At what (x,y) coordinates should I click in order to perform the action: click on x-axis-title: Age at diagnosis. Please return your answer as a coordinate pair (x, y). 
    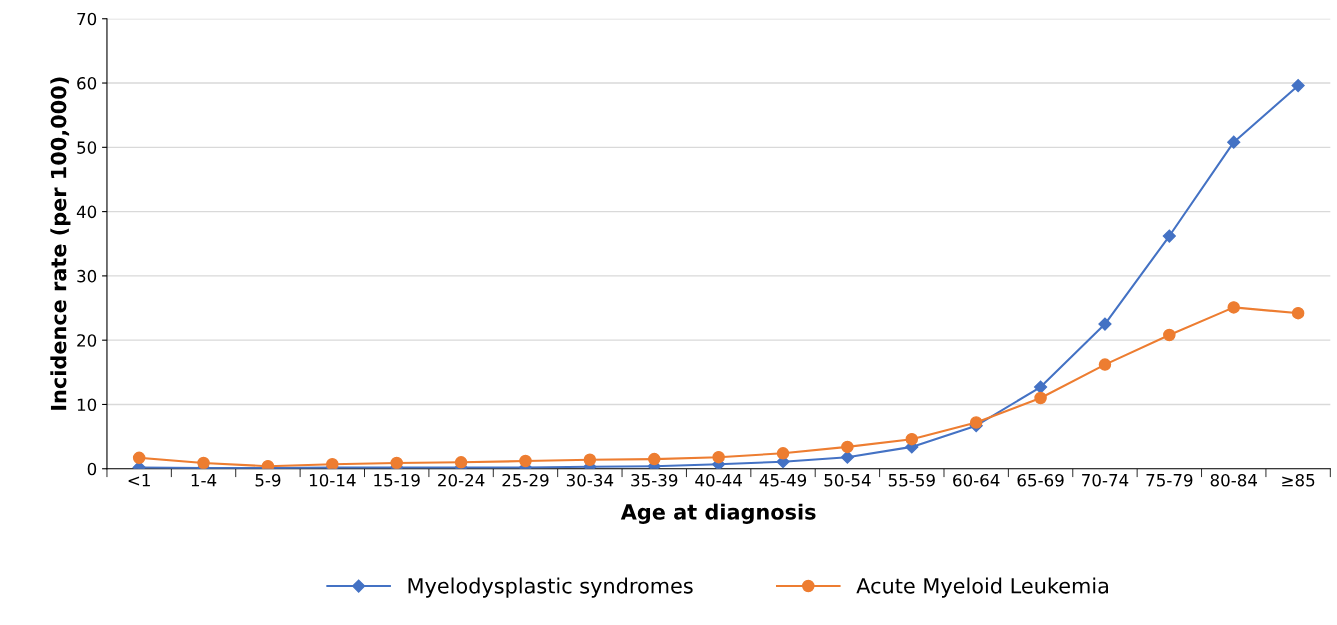
    Looking at the image, I should click on (718, 513).